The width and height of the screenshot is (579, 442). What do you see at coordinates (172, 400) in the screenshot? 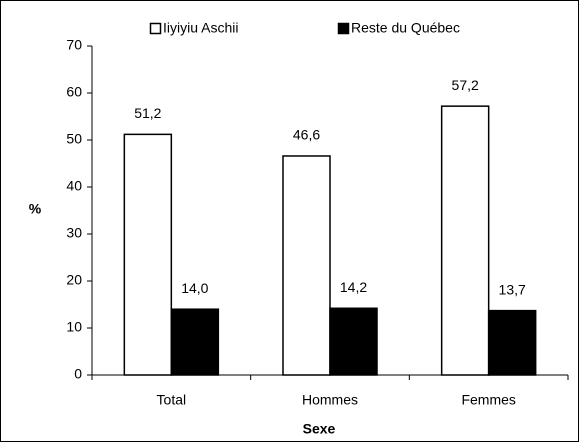
I see `x-tick-label: Total` at bounding box center [172, 400].